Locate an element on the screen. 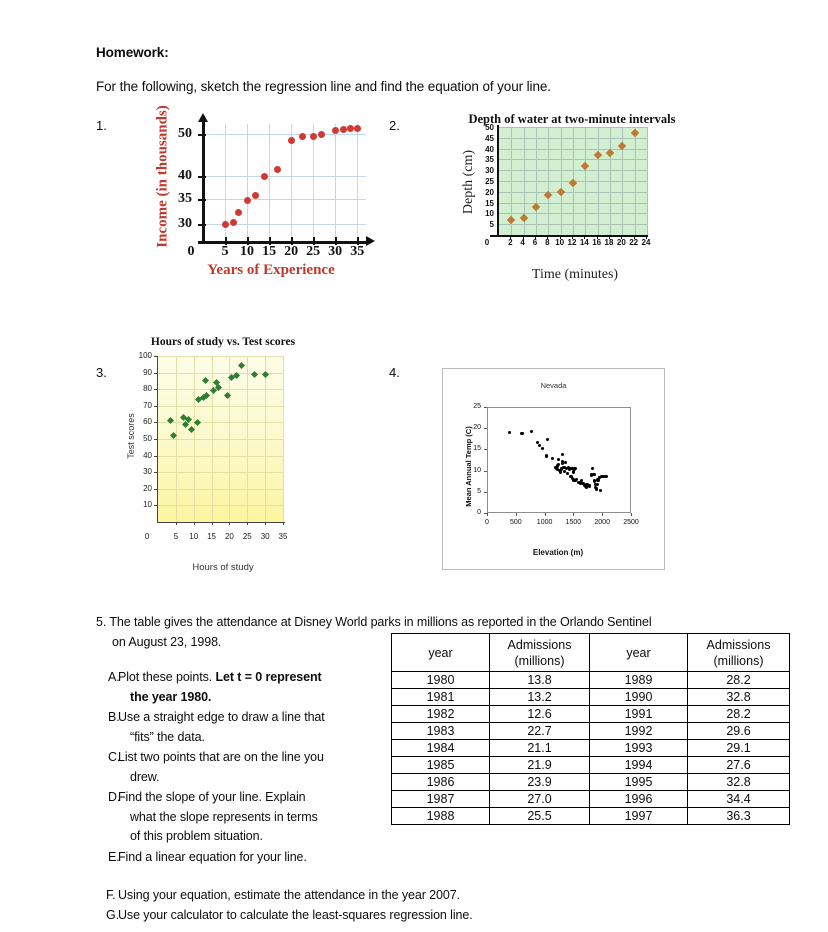 The image size is (828, 932). chart2-data-point is located at coordinates (560, 192).